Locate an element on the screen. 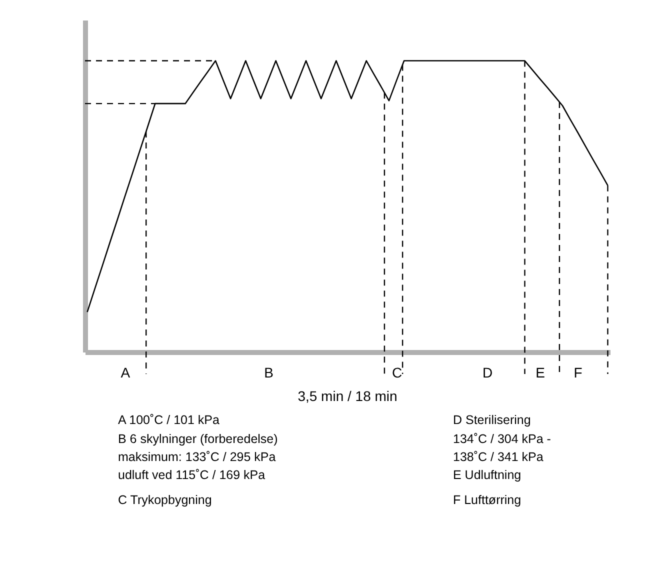  text: maksimum: 133˚C / 295 kPa is located at coordinates (197, 457).